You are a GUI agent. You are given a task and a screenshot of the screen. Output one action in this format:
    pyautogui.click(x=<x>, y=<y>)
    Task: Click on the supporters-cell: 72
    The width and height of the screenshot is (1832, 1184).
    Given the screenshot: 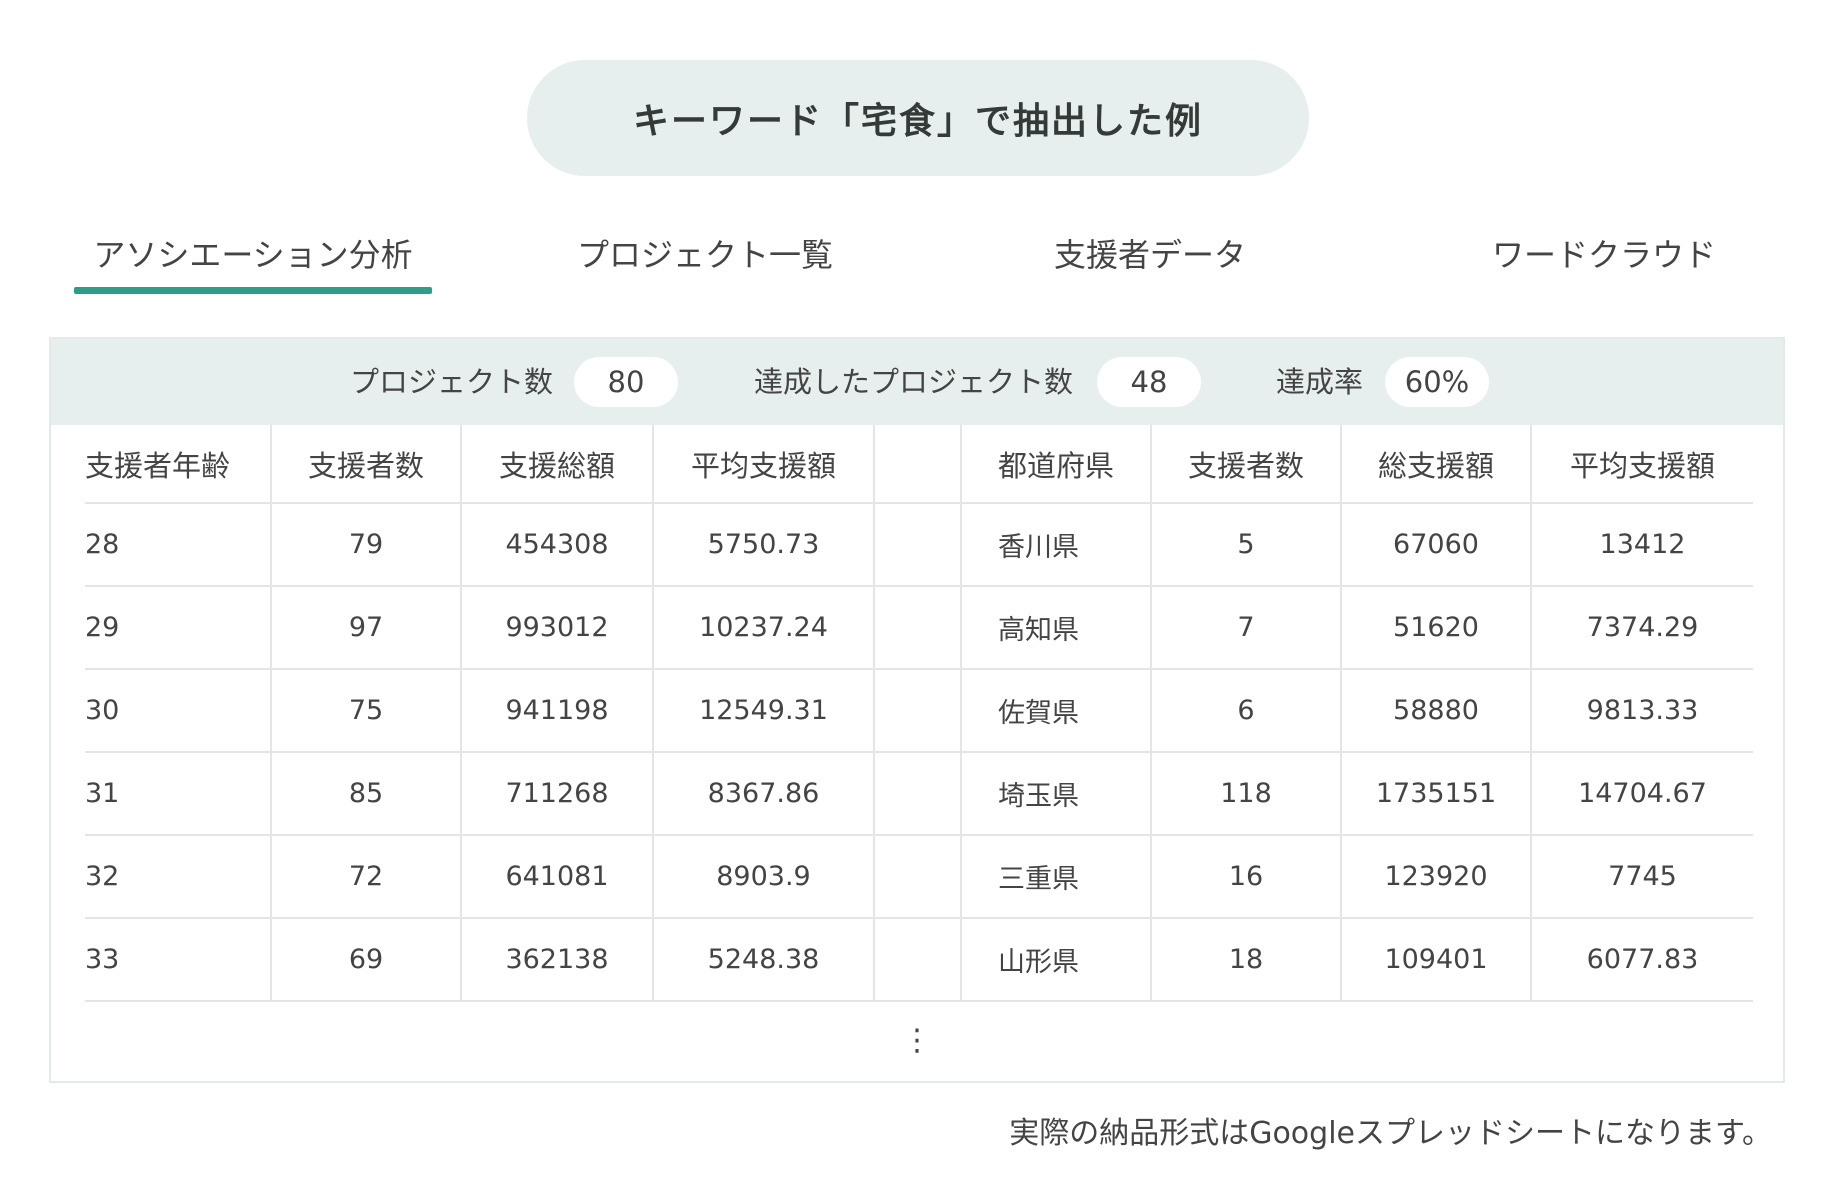 What is the action you would take?
    pyautogui.click(x=365, y=877)
    